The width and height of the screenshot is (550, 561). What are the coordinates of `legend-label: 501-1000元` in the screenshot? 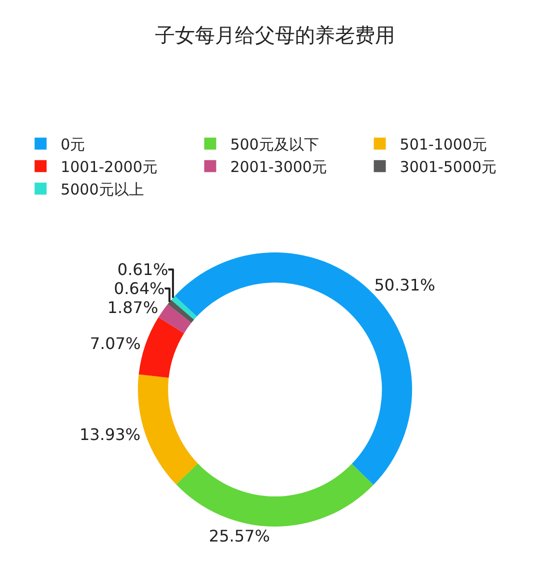 It's located at (444, 144).